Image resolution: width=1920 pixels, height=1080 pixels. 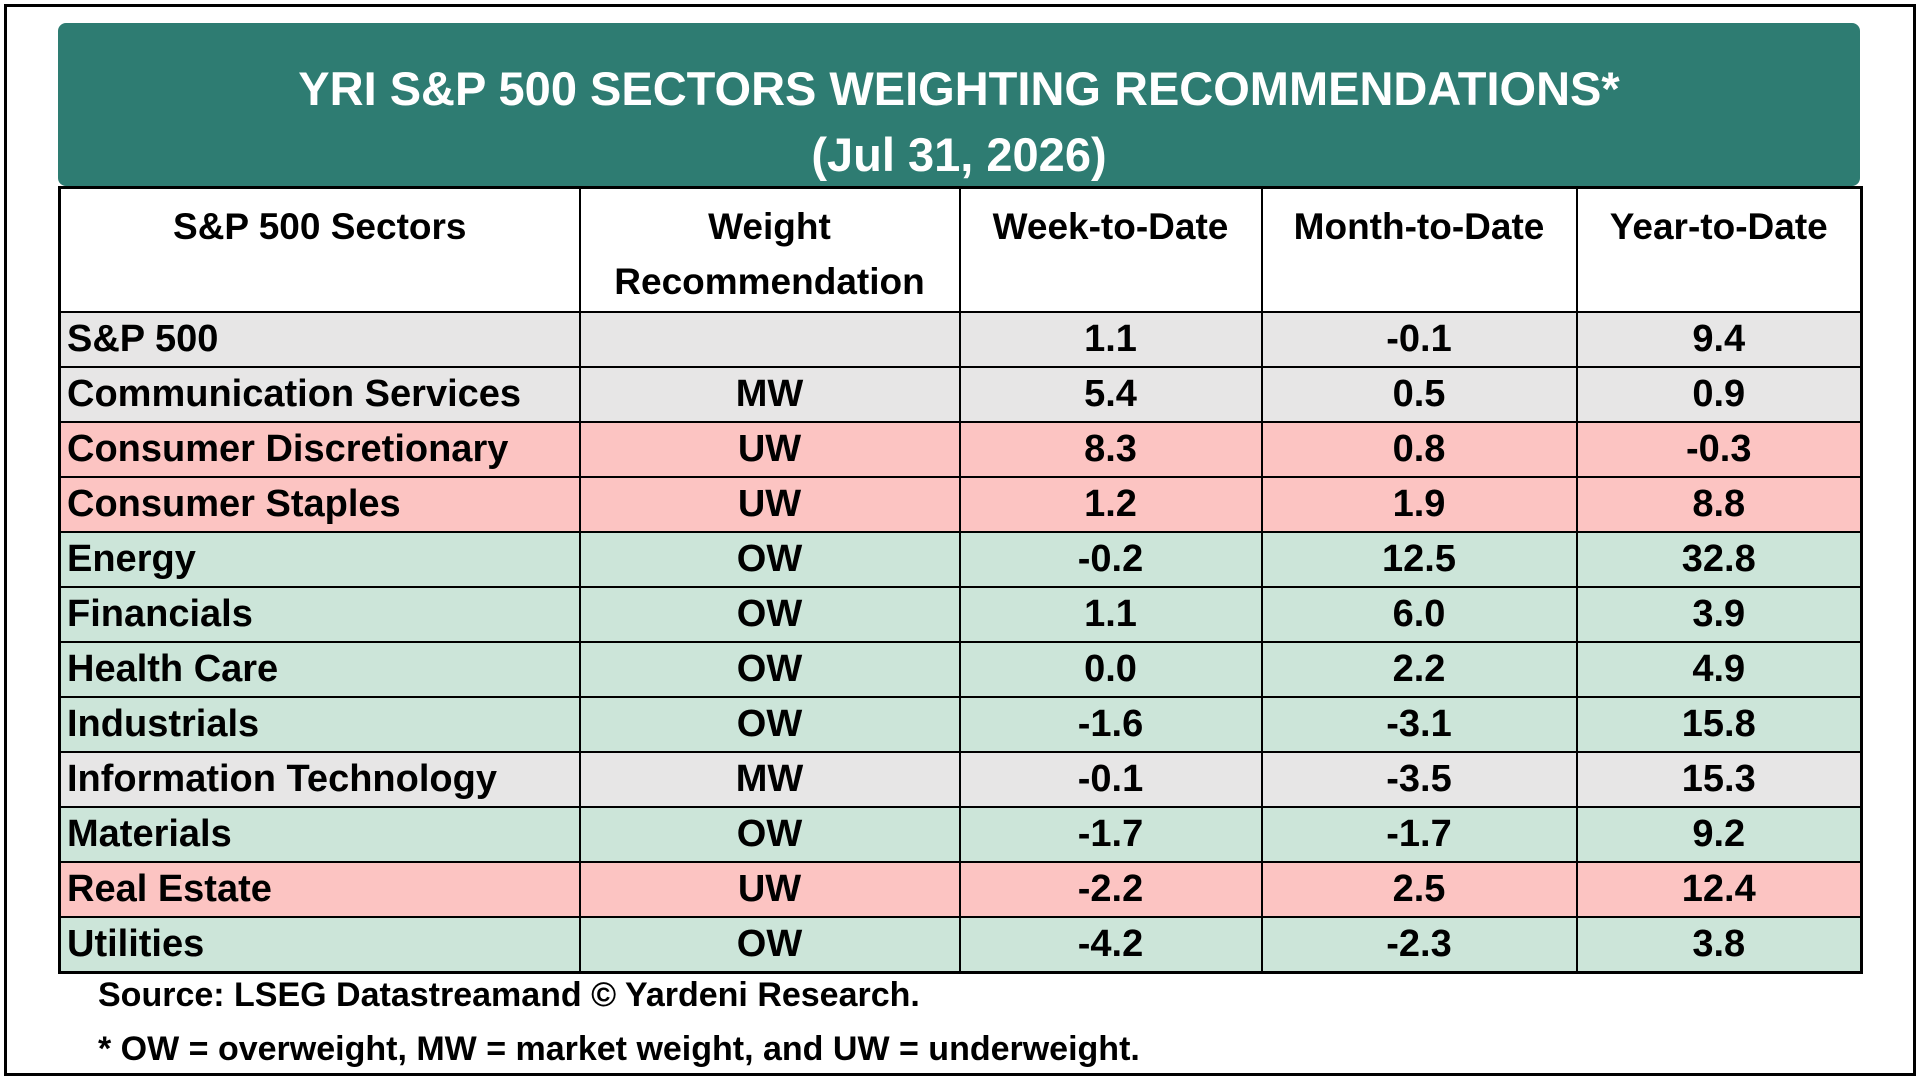 What do you see at coordinates (1110, 724) in the screenshot?
I see `cell-week-to-date: -1.6` at bounding box center [1110, 724].